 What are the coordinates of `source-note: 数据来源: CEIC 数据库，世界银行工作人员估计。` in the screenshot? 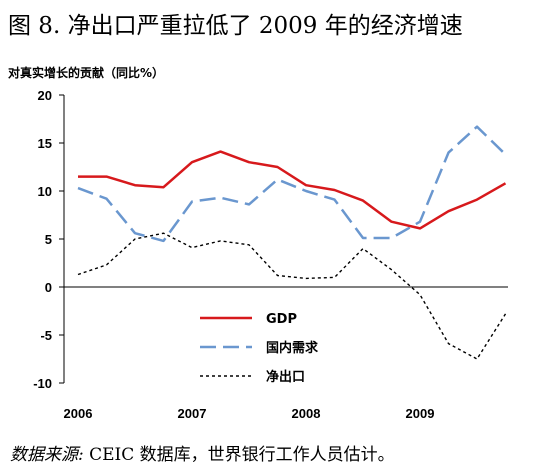 It's located at (202, 452).